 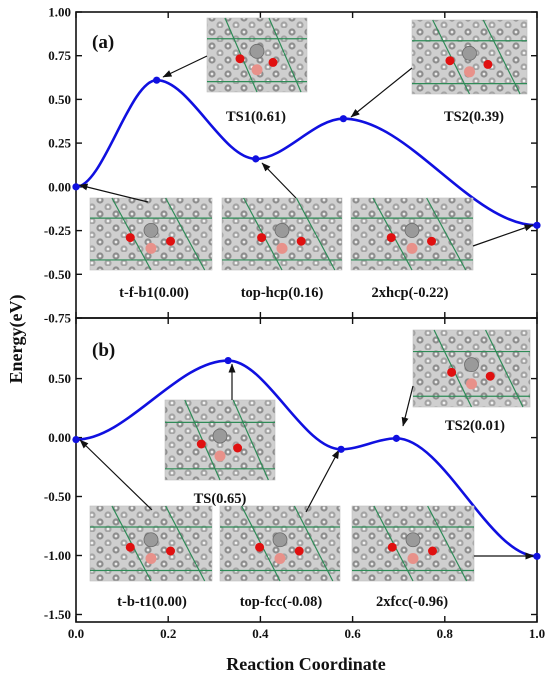 What do you see at coordinates (58, 318) in the screenshot?
I see `y-tick-label: -0.75` at bounding box center [58, 318].